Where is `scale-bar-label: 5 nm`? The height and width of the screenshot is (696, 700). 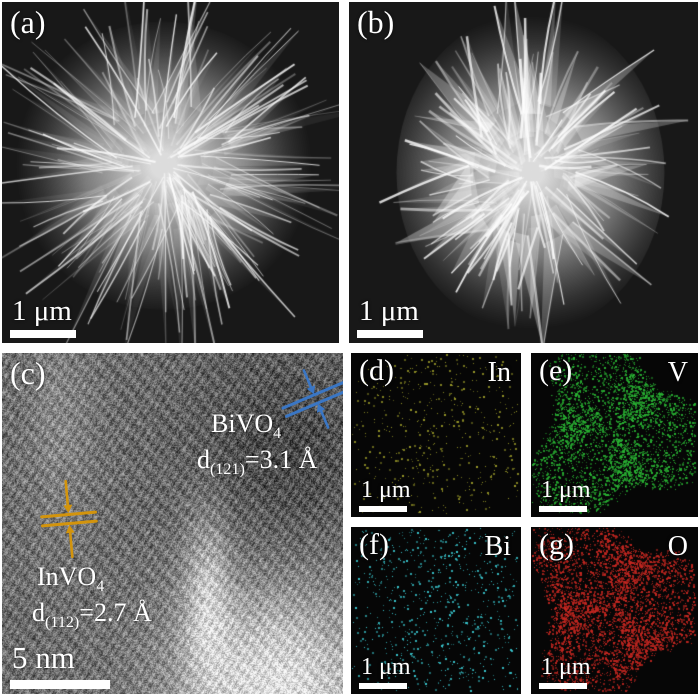
scale-bar-label: 5 nm is located at coordinates (43, 658).